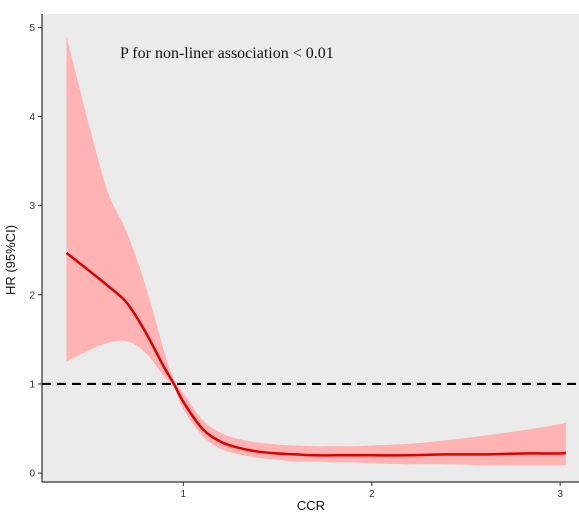 The image size is (579, 516). I want to click on y-tick-label: 0, so click(32, 474).